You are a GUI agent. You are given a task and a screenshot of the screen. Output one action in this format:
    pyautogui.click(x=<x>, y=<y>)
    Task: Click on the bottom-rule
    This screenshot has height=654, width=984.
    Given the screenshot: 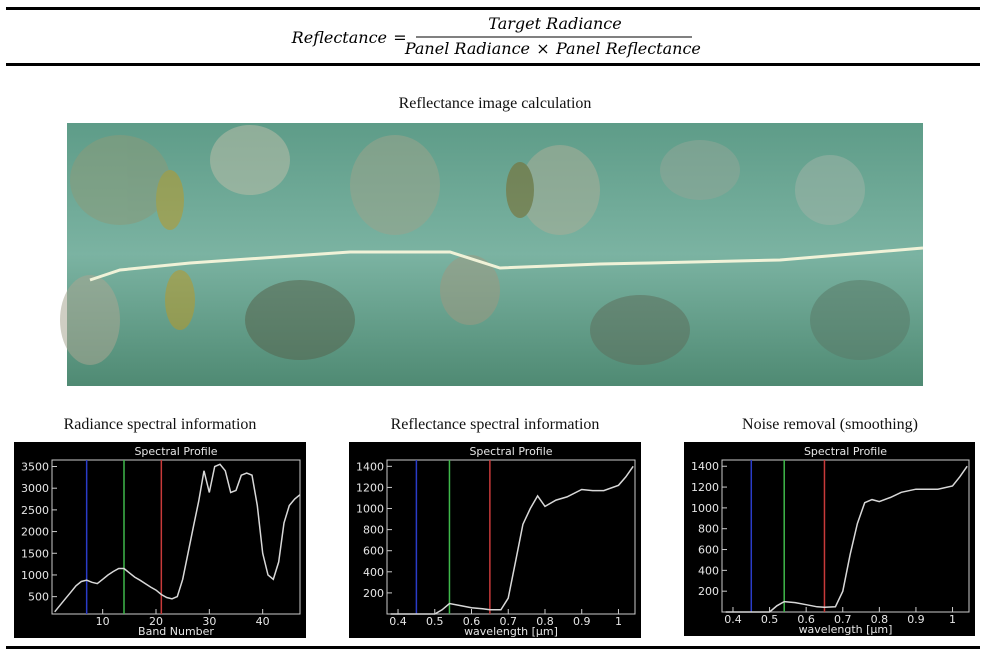 What is the action you would take?
    pyautogui.click(x=493, y=647)
    